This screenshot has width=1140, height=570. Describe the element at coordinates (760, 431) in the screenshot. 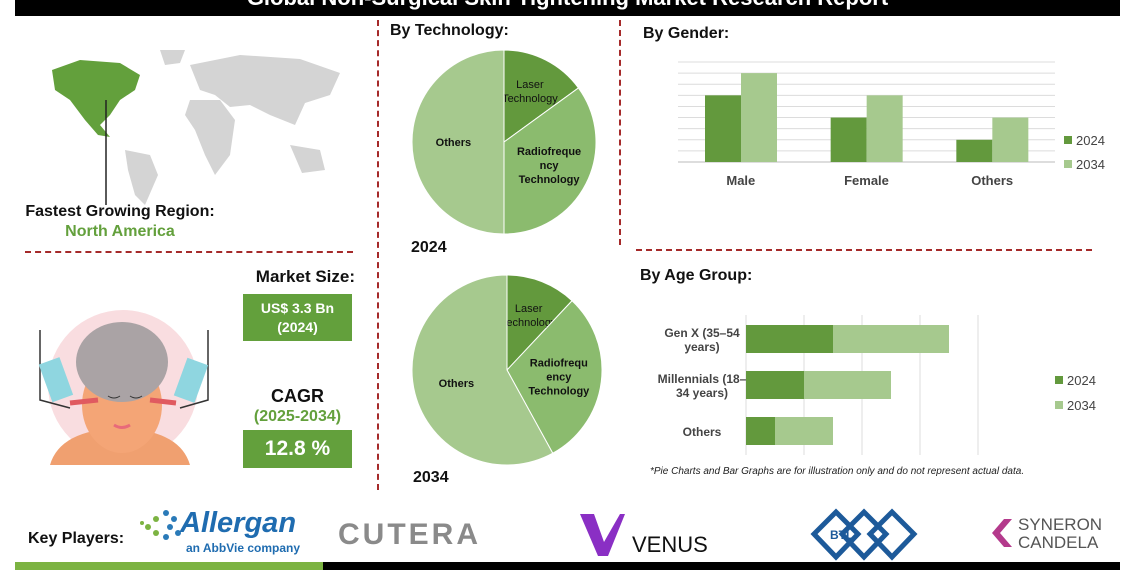

I see `bar-age-2-2024` at that location.